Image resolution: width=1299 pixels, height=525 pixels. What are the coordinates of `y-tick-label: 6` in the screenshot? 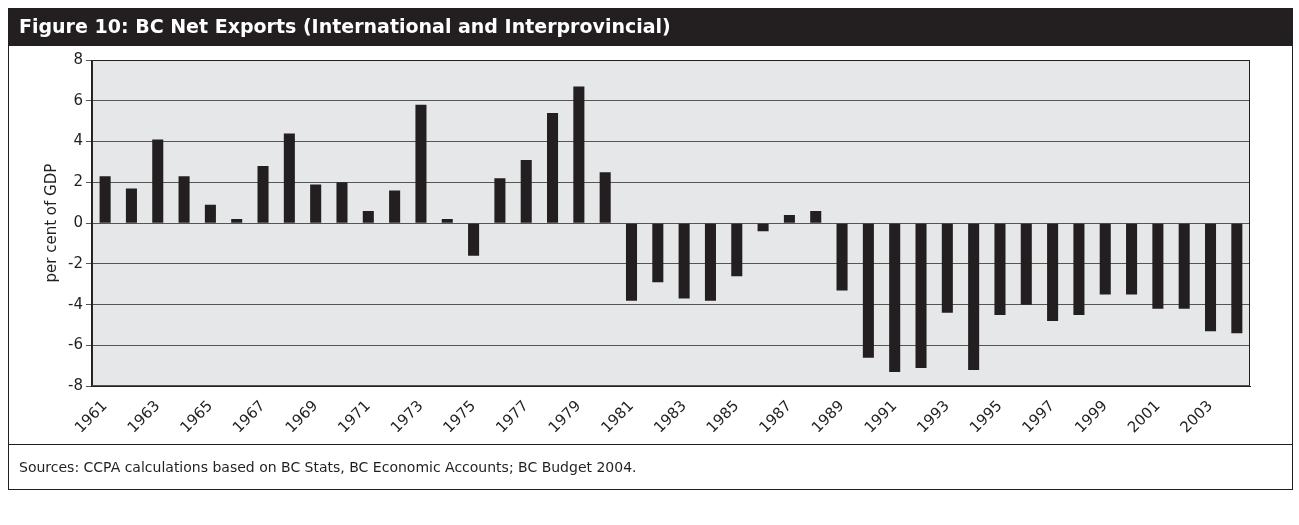 It's located at (78, 99).